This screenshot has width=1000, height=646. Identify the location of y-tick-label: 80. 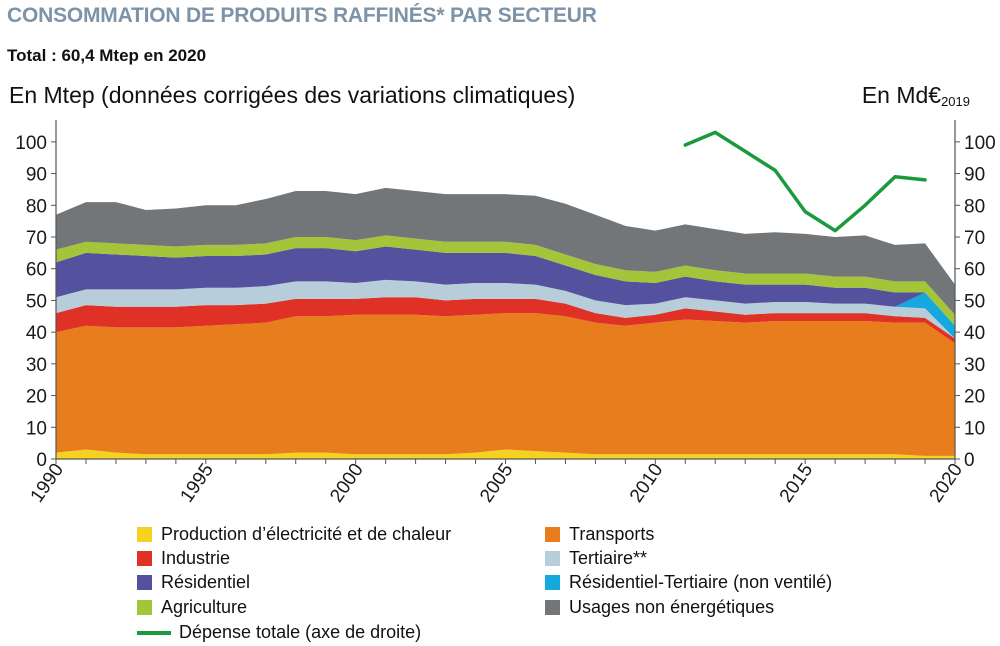
(36, 206).